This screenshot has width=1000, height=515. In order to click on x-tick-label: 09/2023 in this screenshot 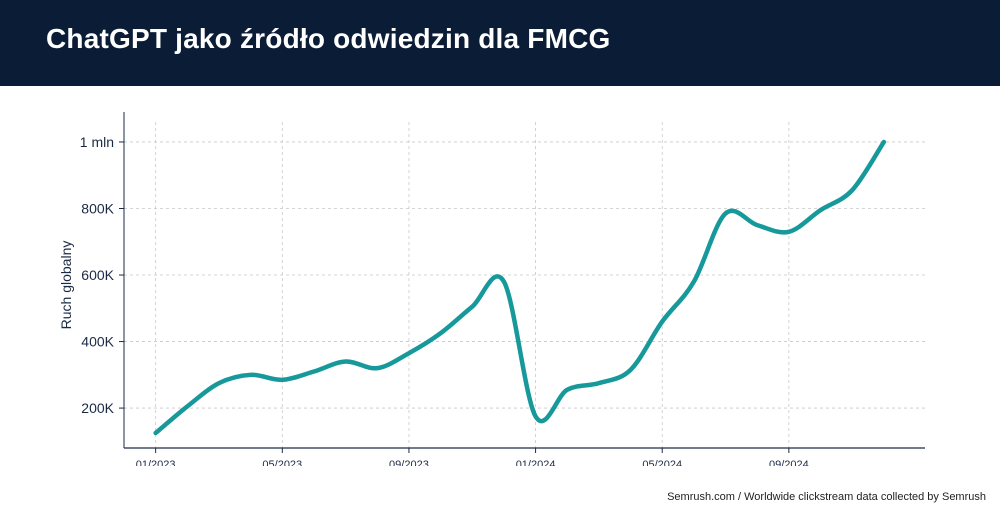, I will do `click(409, 462)`.